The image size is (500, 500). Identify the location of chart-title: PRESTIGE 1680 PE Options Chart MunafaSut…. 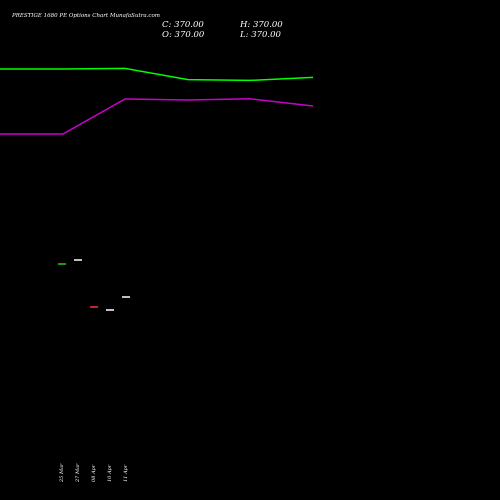
(85, 16).